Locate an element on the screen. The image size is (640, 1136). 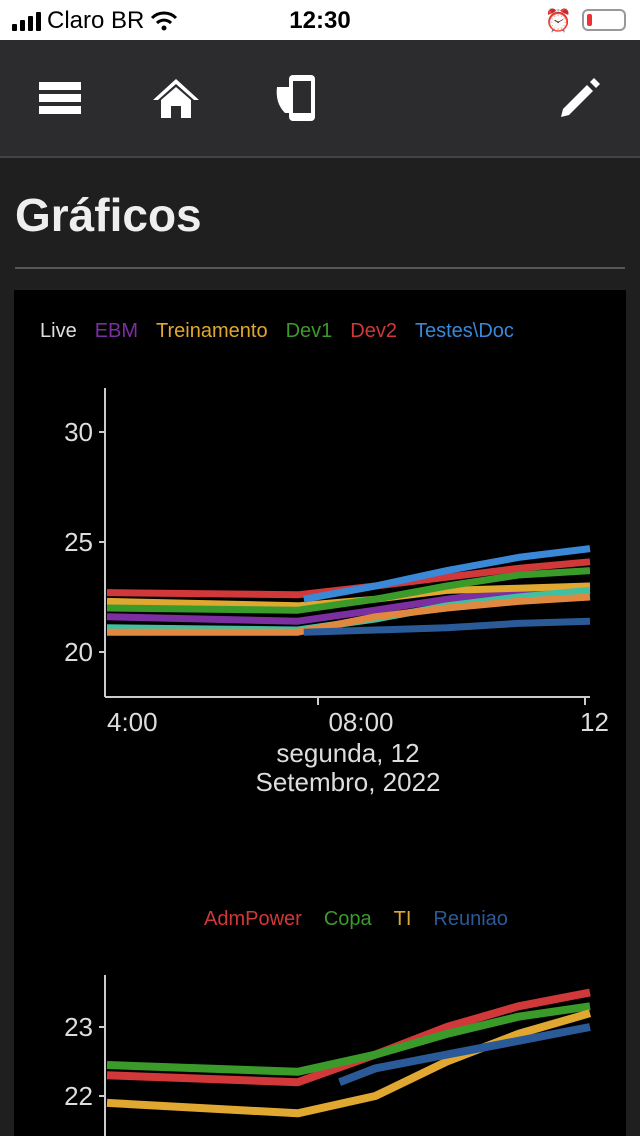
x-axis-label: segunda, 12 is located at coordinates (347, 753).